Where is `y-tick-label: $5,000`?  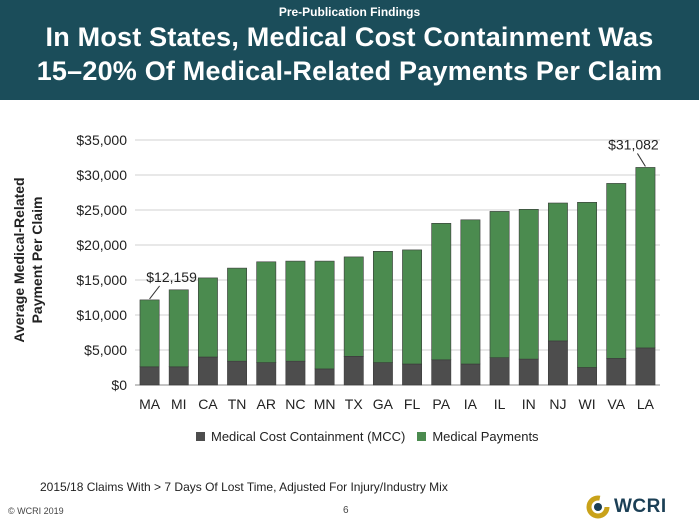 y-tick-label: $5,000 is located at coordinates (105, 350).